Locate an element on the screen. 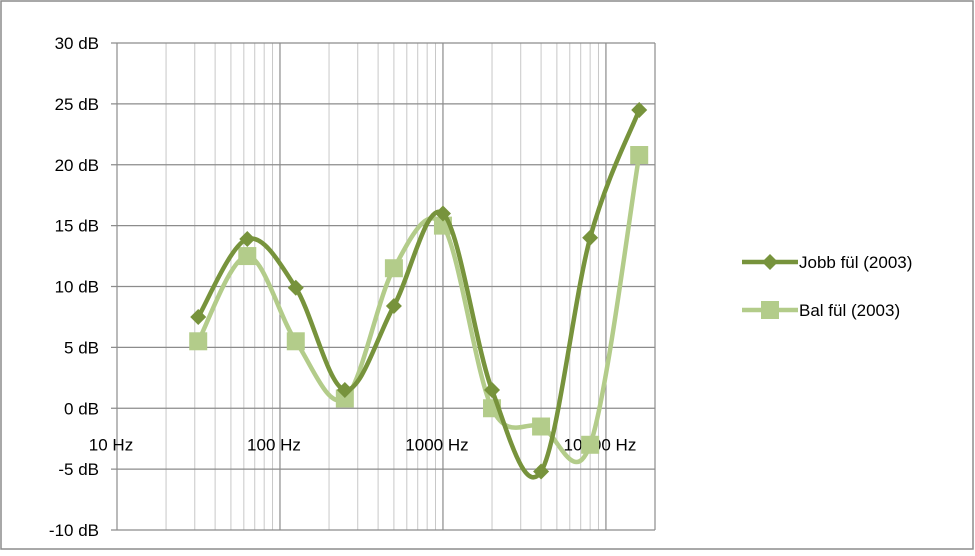 Image resolution: width=975 pixels, height=556 pixels. legend-label: Bal fül (2003) is located at coordinates (849, 310).